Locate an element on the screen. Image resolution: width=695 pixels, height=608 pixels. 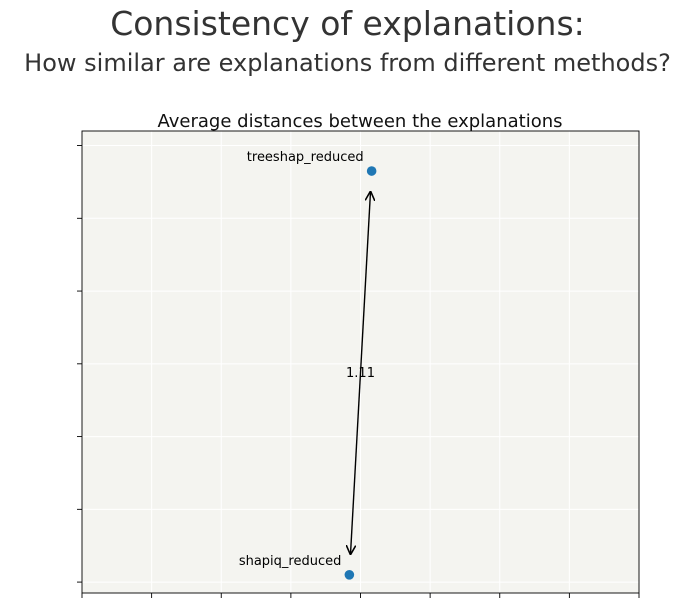
point-label: treeshap_reduced is located at coordinates (305, 157).